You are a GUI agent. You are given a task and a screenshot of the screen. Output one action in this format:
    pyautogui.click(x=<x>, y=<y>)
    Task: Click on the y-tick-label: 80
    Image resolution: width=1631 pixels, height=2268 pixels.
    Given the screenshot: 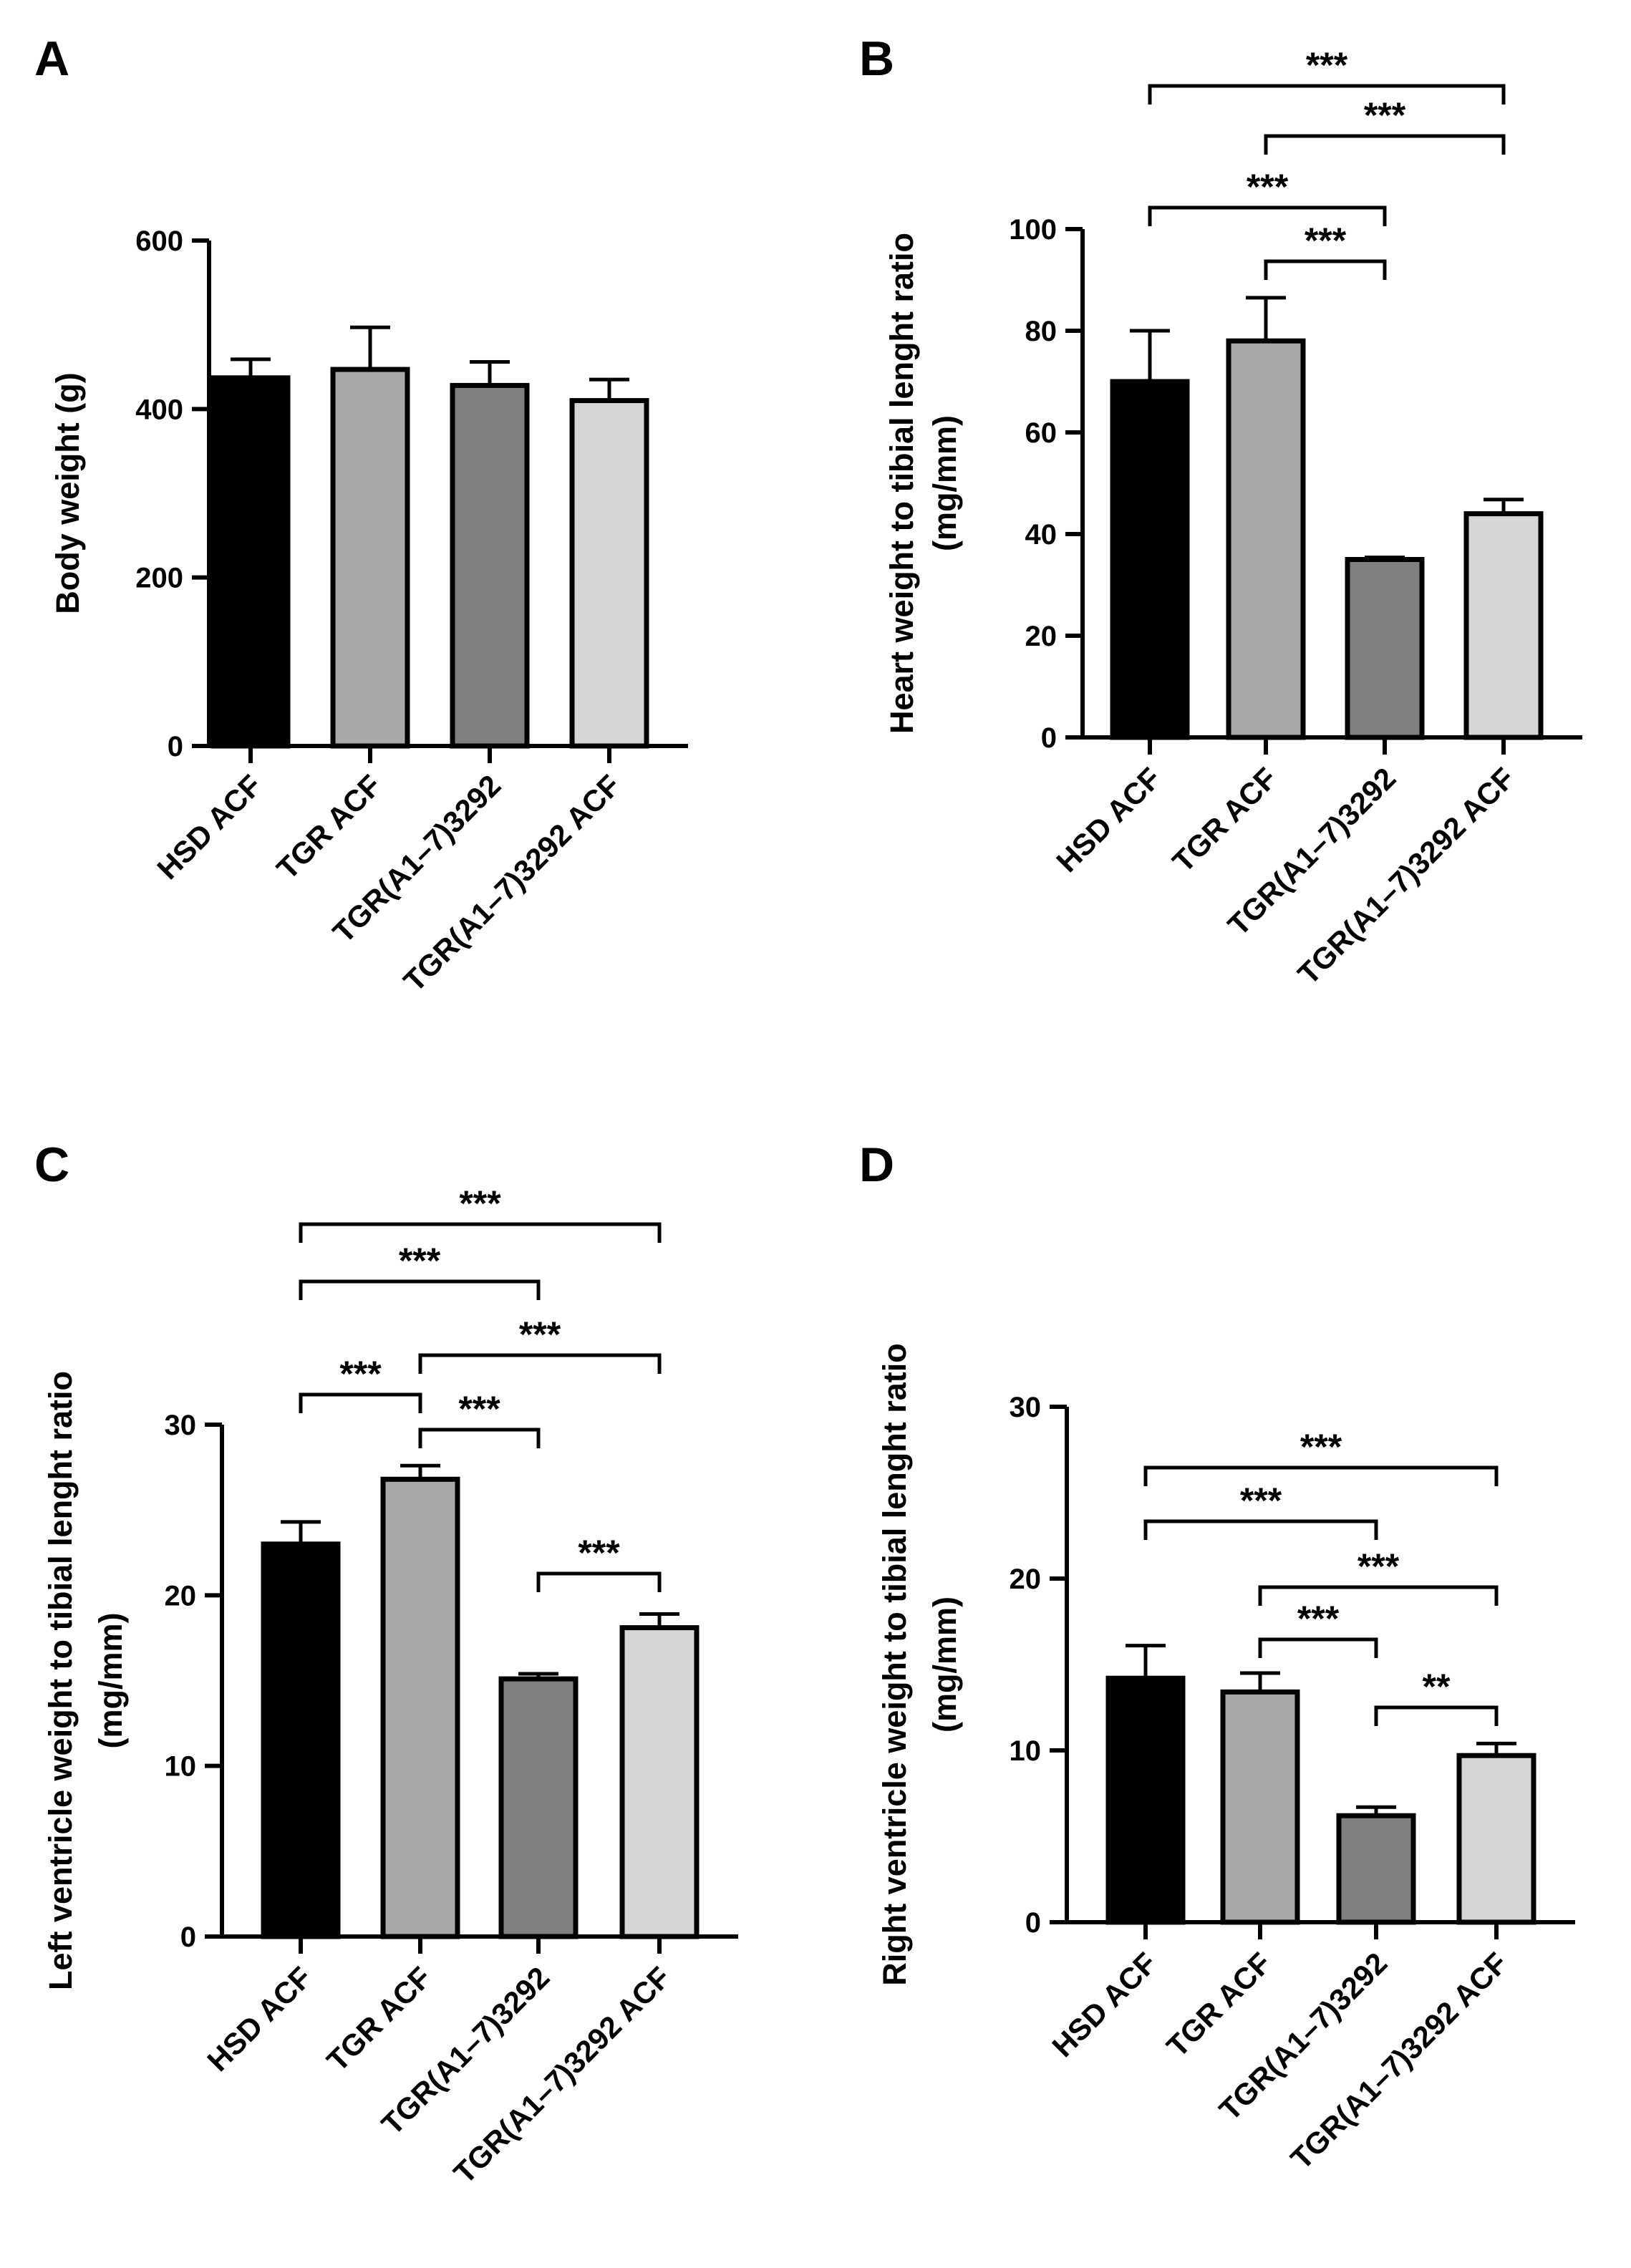 What is the action you would take?
    pyautogui.click(x=1041, y=331)
    